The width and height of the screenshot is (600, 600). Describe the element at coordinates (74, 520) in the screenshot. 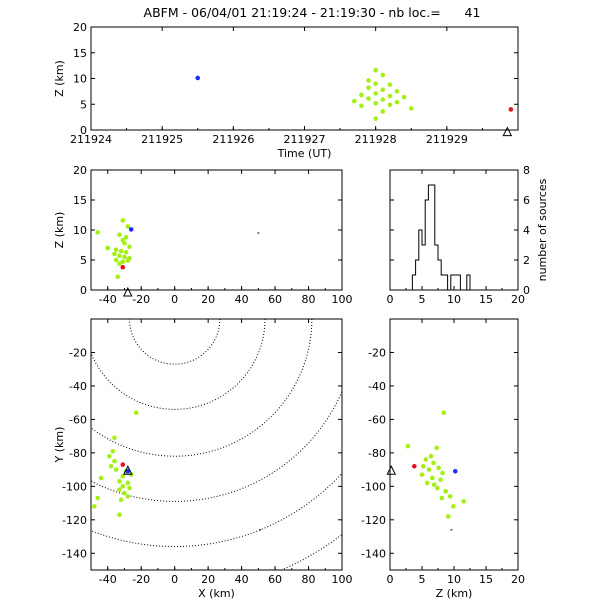

I see `y-tick-label: -120` at that location.